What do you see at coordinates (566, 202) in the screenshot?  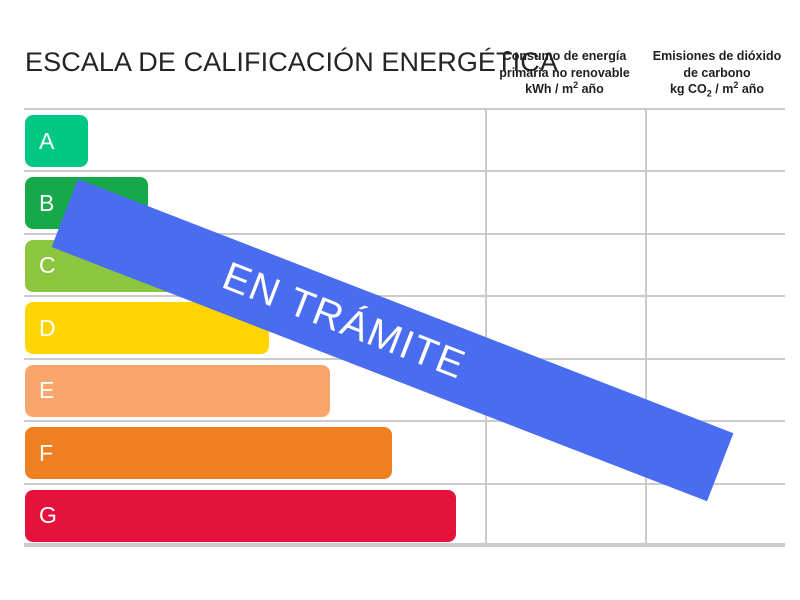 I see `energy-value-cell-b` at bounding box center [566, 202].